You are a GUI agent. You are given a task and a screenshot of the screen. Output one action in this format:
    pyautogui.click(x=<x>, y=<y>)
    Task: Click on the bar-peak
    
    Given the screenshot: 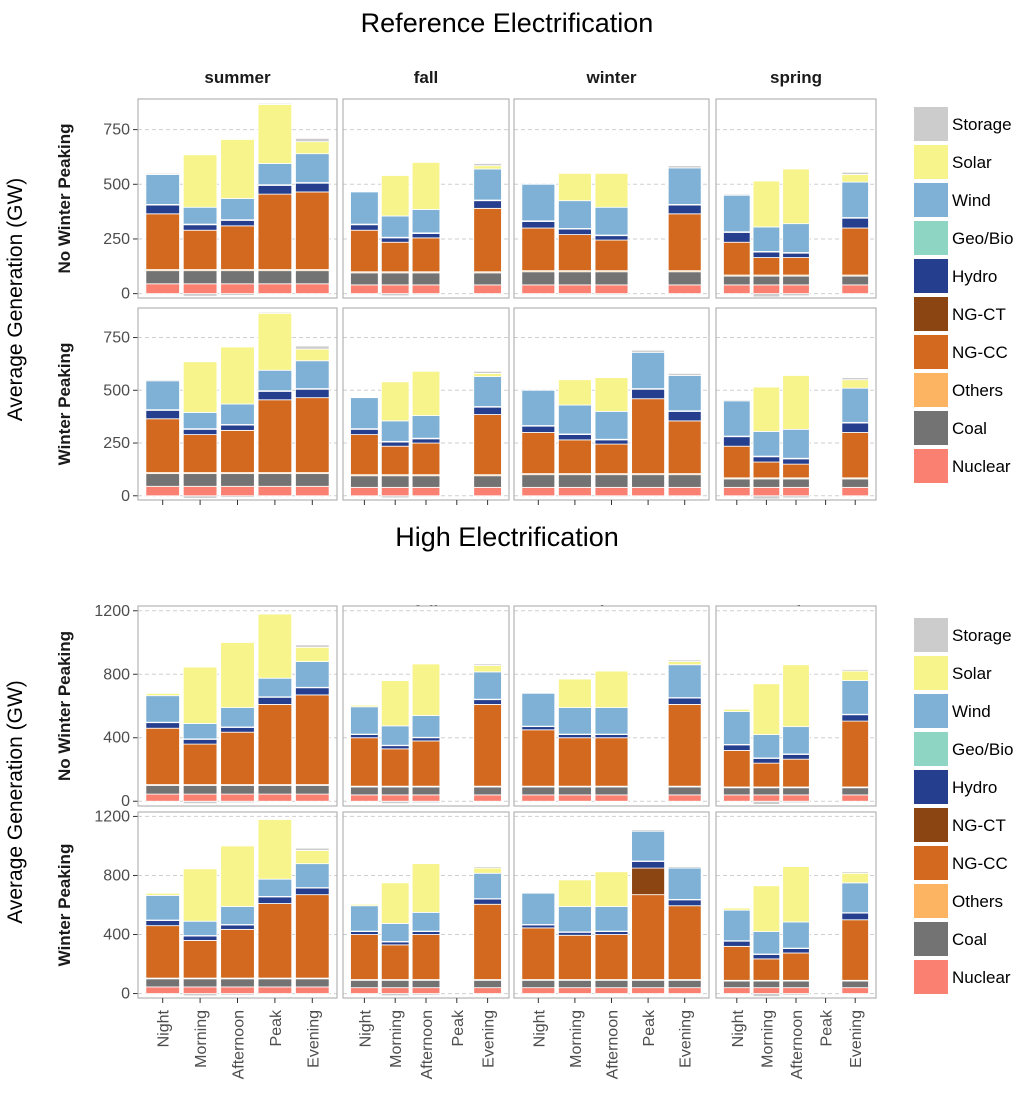 What is the action you would take?
    pyautogui.click(x=275, y=707)
    